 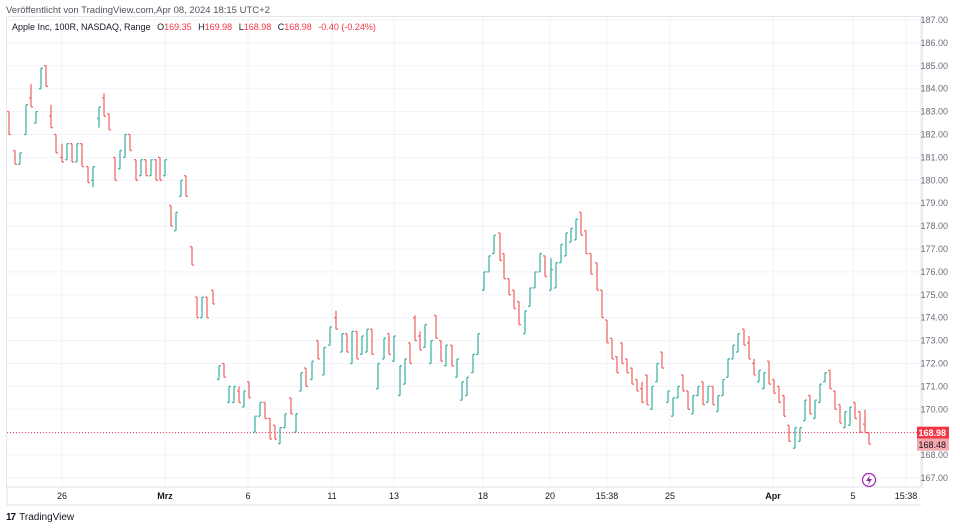 What do you see at coordinates (331, 496) in the screenshot?
I see `time-tick-label: 11` at bounding box center [331, 496].